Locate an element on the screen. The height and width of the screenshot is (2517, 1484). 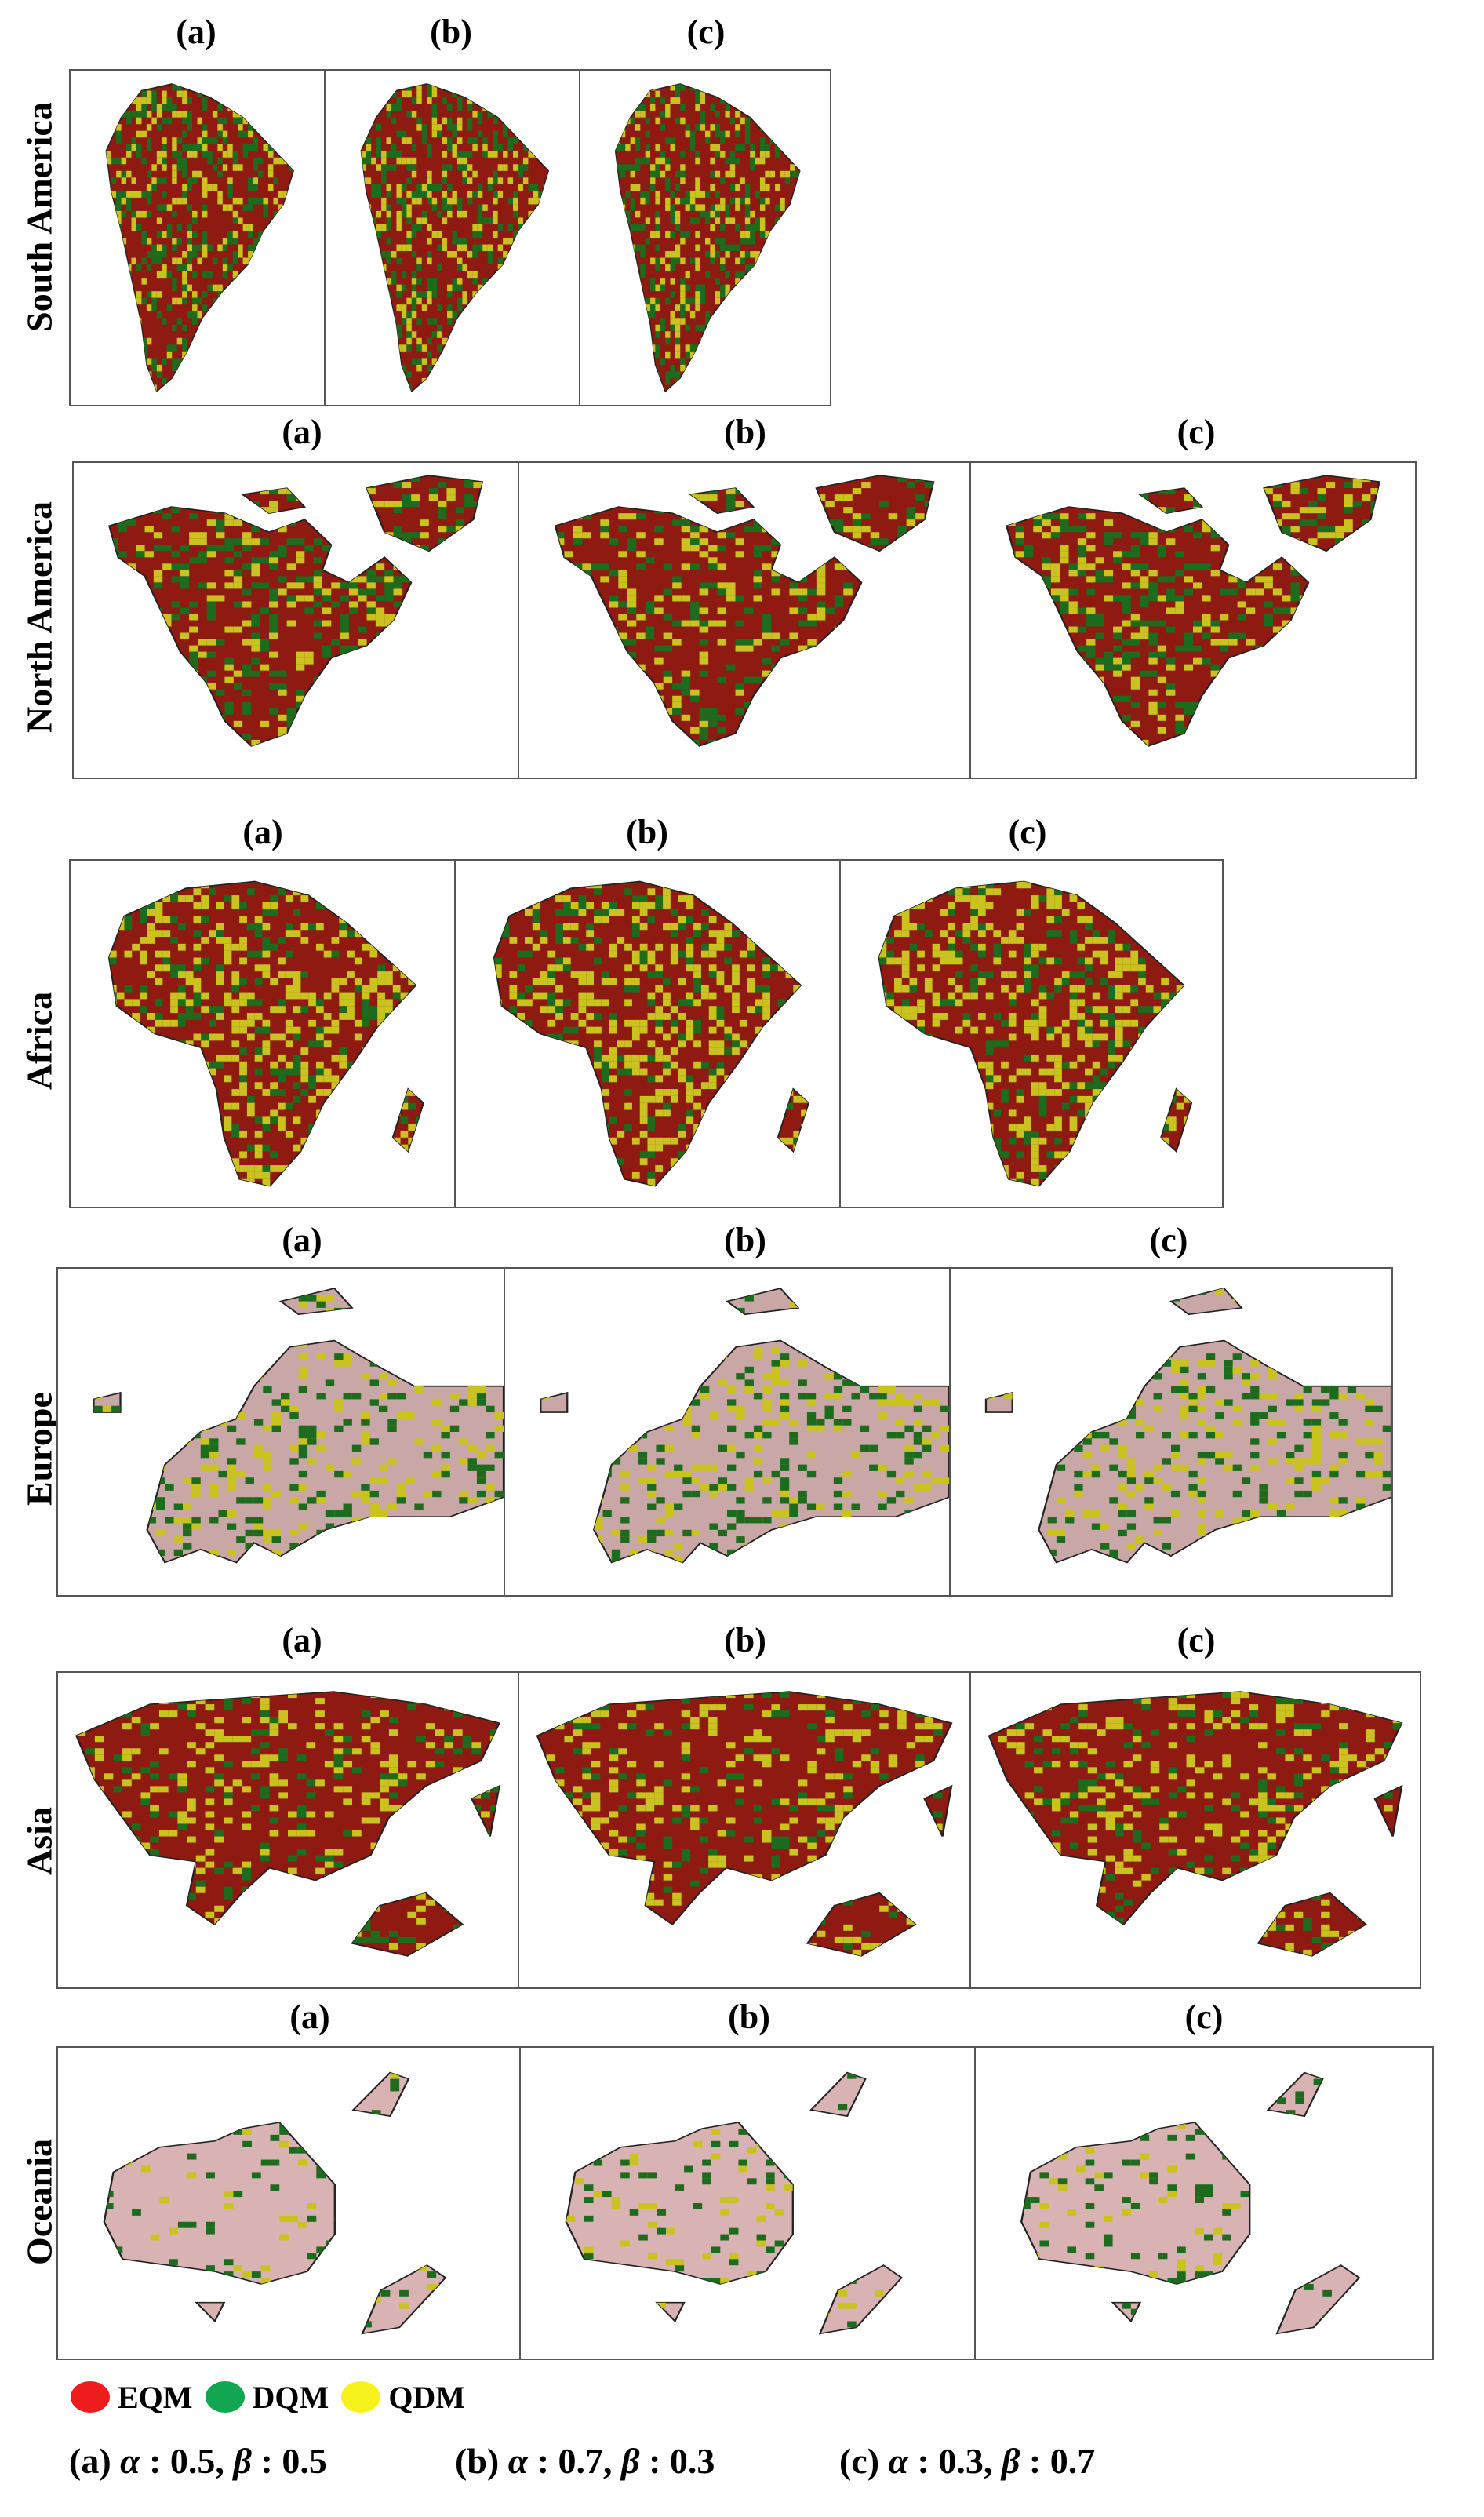
legend: EQM DQM QDM is located at coordinates (274, 2397).